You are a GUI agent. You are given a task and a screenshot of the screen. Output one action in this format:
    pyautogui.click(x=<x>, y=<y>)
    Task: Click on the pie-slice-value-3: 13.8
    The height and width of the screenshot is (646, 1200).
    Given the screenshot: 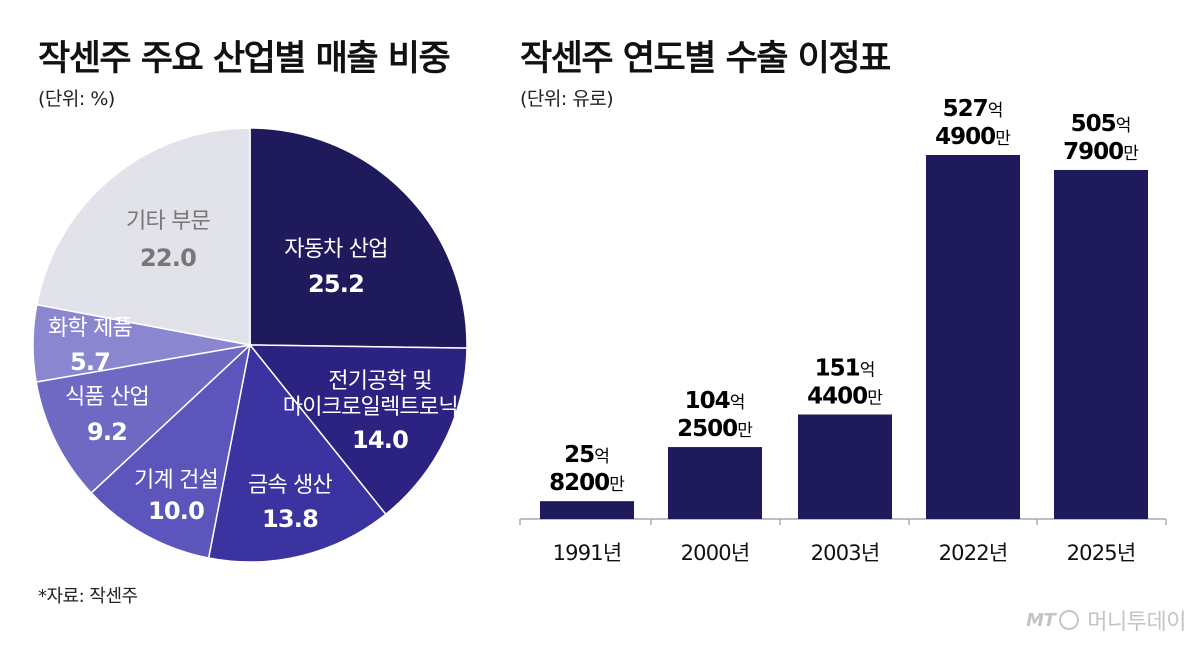 What is the action you would take?
    pyautogui.click(x=290, y=519)
    